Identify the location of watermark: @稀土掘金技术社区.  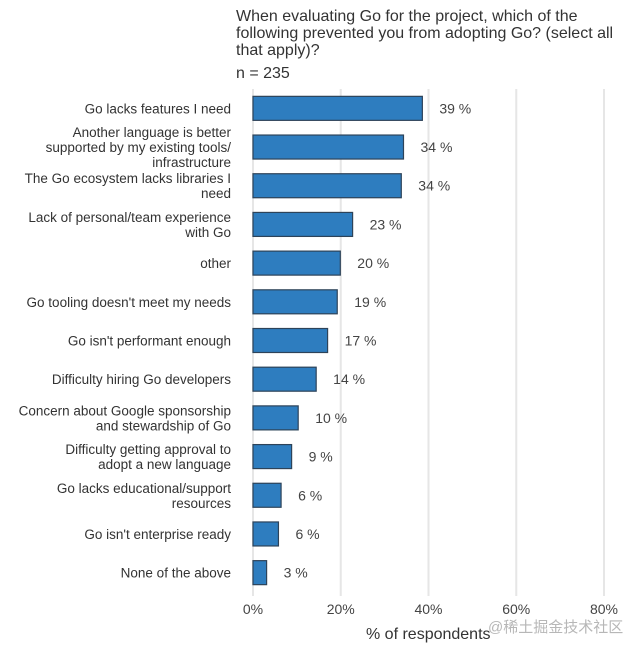
(556, 627).